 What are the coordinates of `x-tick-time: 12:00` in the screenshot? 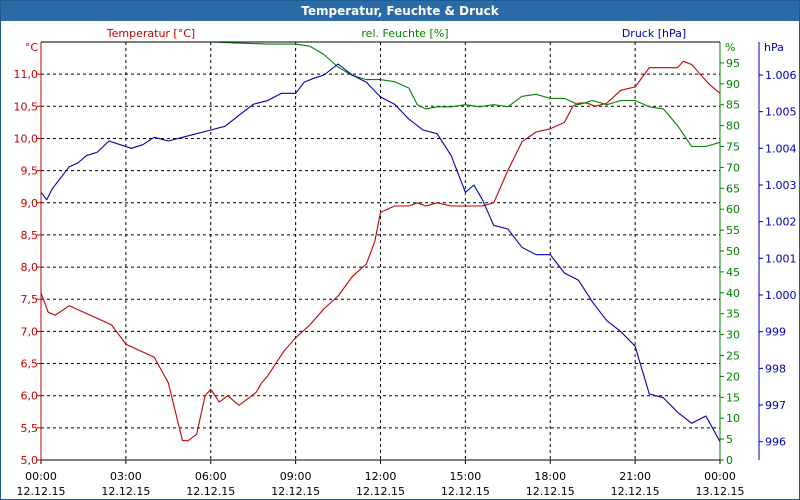 It's located at (381, 476).